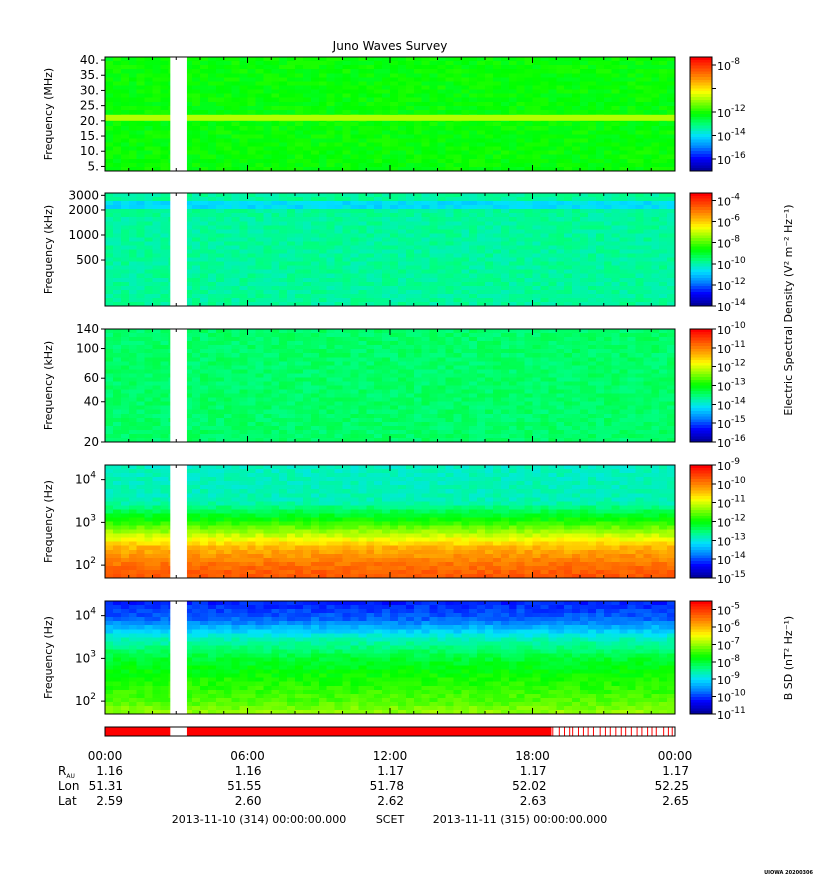 The height and width of the screenshot is (880, 815). Describe the element at coordinates (89, 151) in the screenshot. I see `y-tick-label: 10.` at that location.